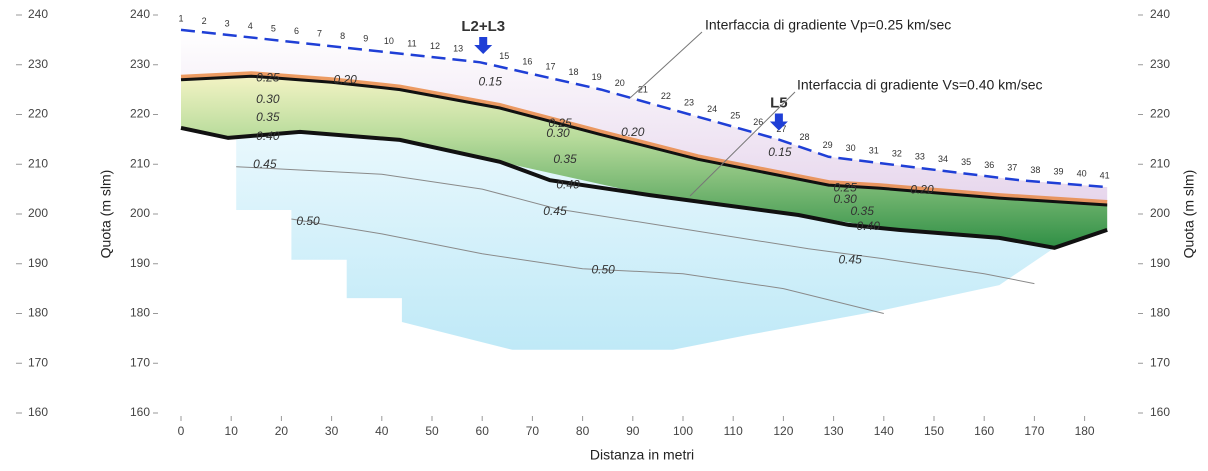 The height and width of the screenshot is (471, 1208). Describe the element at coordinates (583, 431) in the screenshot. I see `x-tick-label: 80` at that location.